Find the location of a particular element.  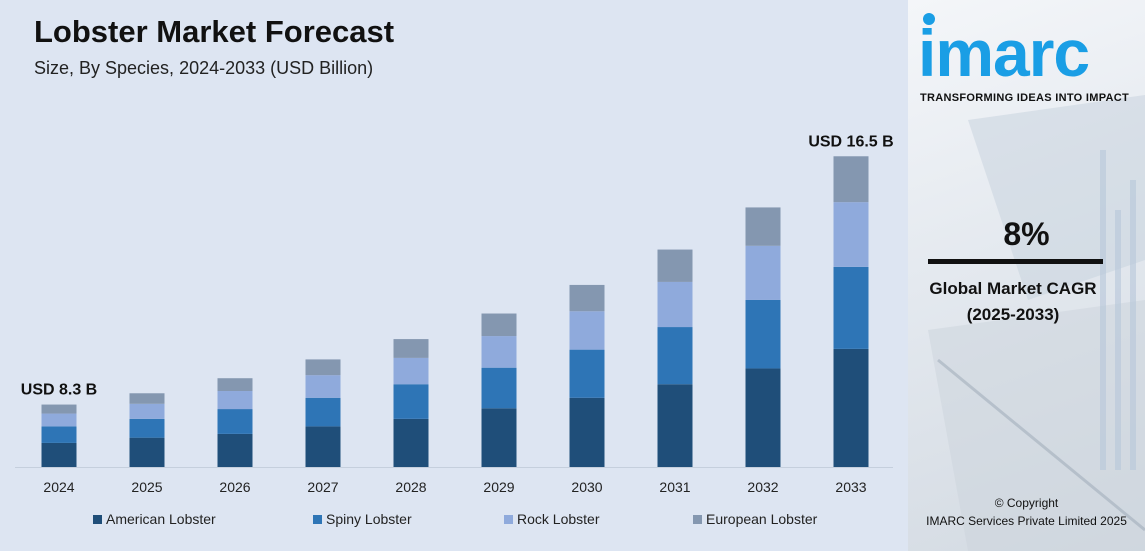

legend-swatch-european is located at coordinates (697, 519).